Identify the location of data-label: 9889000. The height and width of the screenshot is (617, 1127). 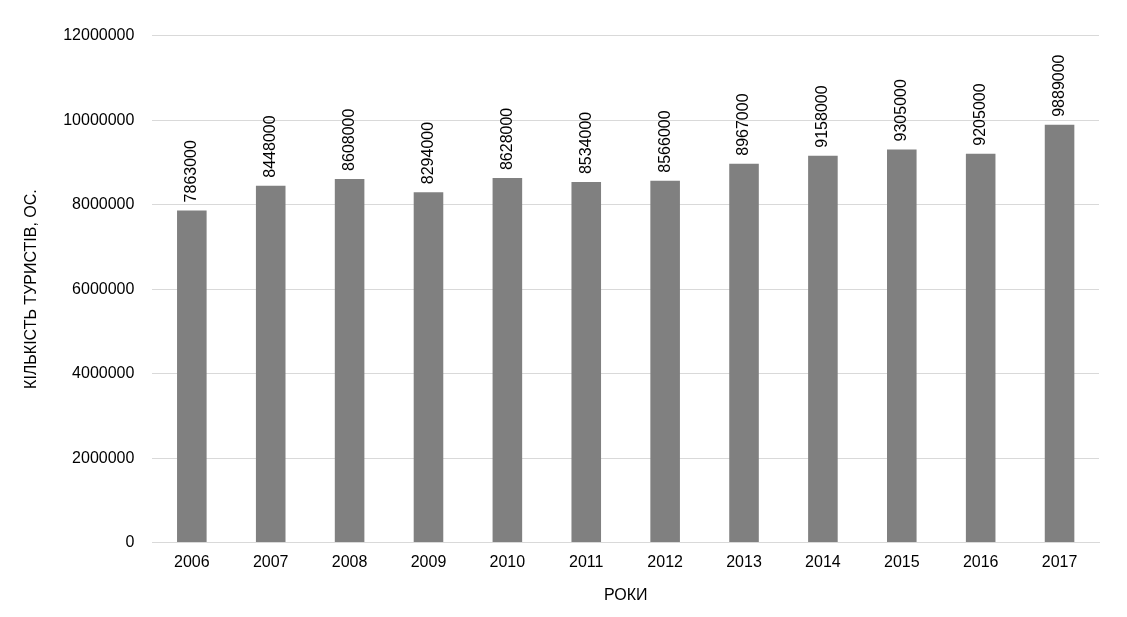
(1058, 85).